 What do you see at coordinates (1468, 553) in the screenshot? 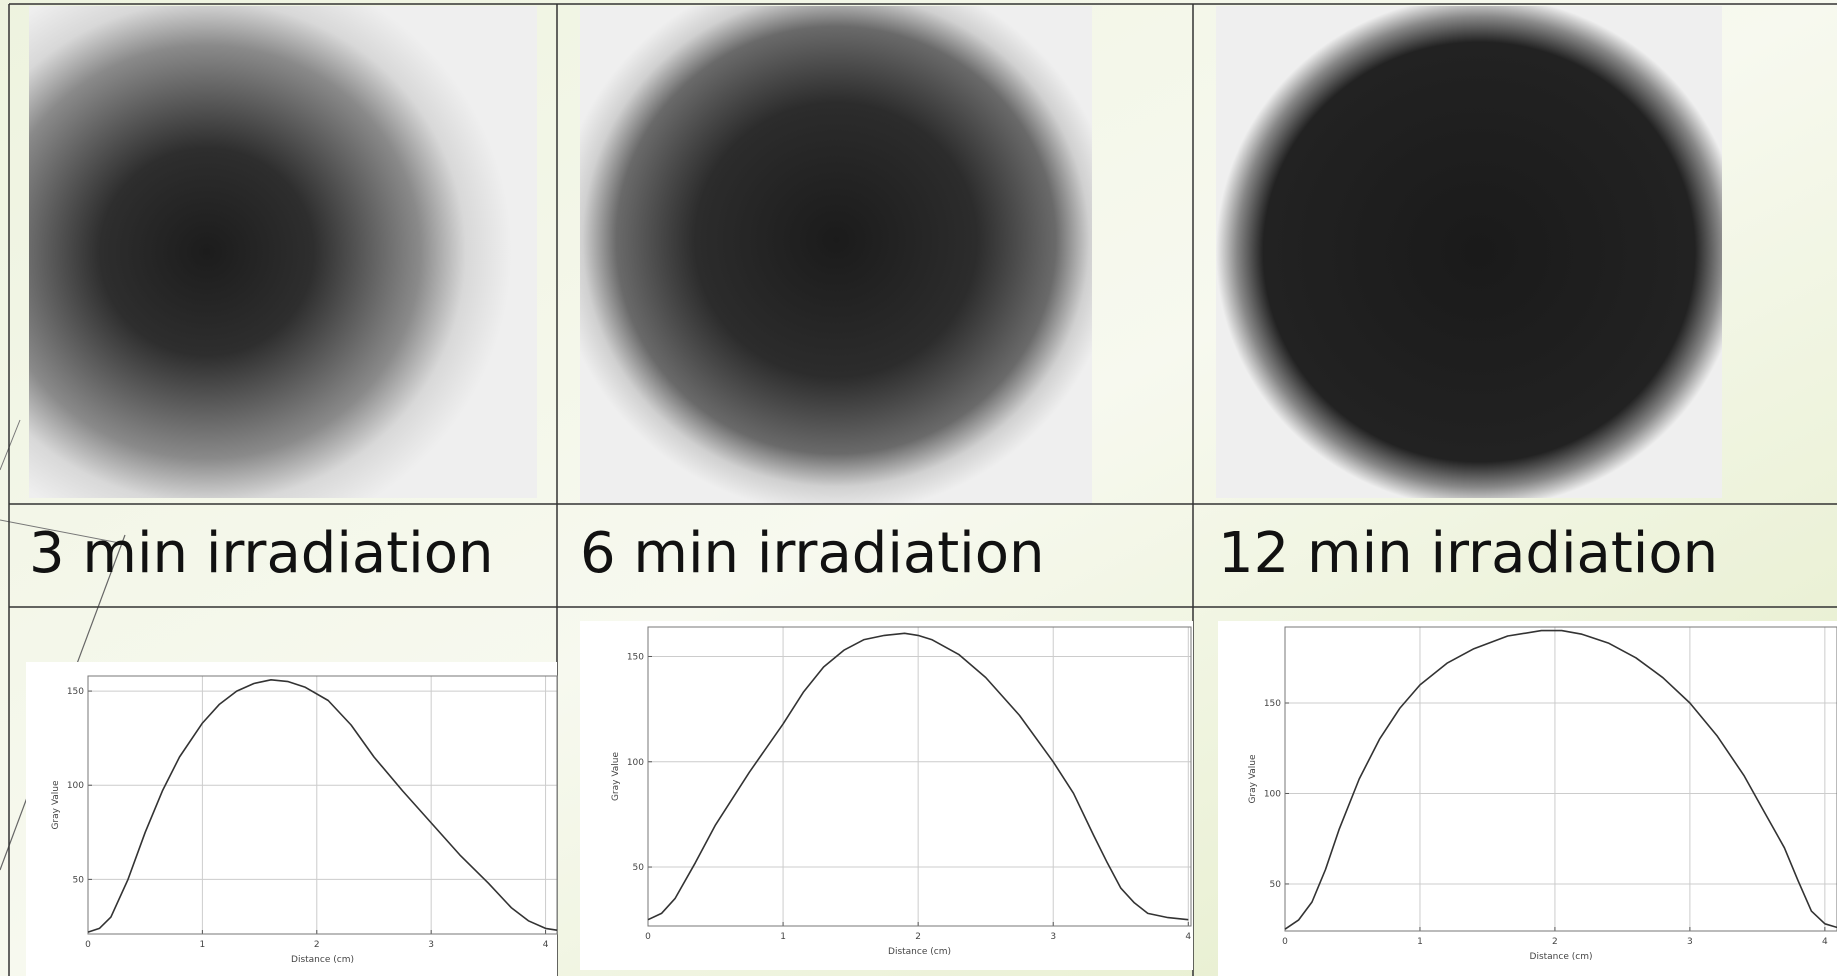
I see `caption: 12 min irradiation` at bounding box center [1468, 553].